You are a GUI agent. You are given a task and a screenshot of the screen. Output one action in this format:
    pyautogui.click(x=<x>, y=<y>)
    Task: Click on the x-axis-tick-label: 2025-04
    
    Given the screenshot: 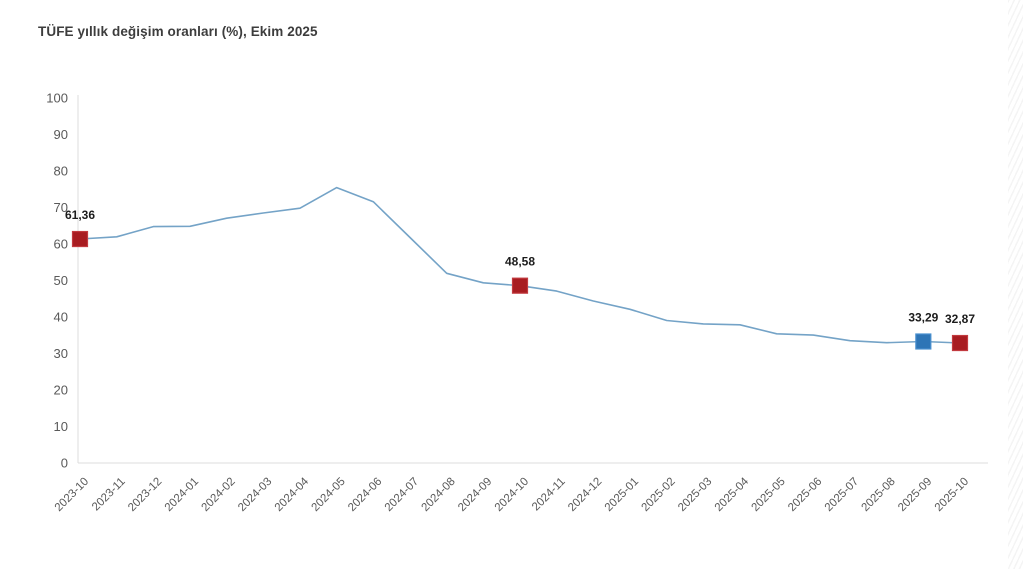 What is the action you would take?
    pyautogui.click(x=732, y=494)
    